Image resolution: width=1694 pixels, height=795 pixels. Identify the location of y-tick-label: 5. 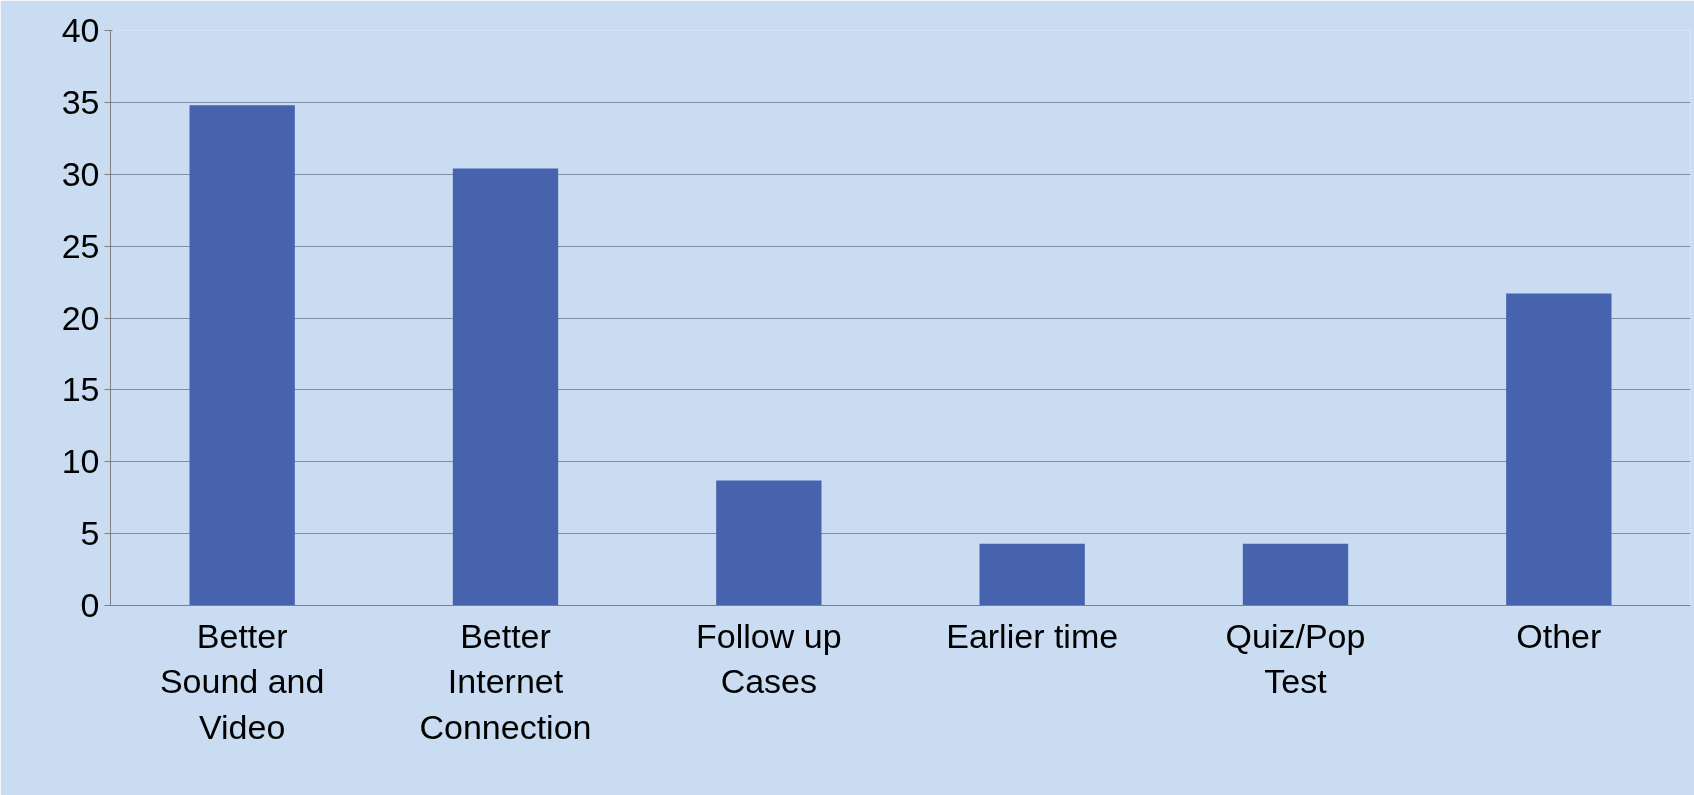
(90, 533).